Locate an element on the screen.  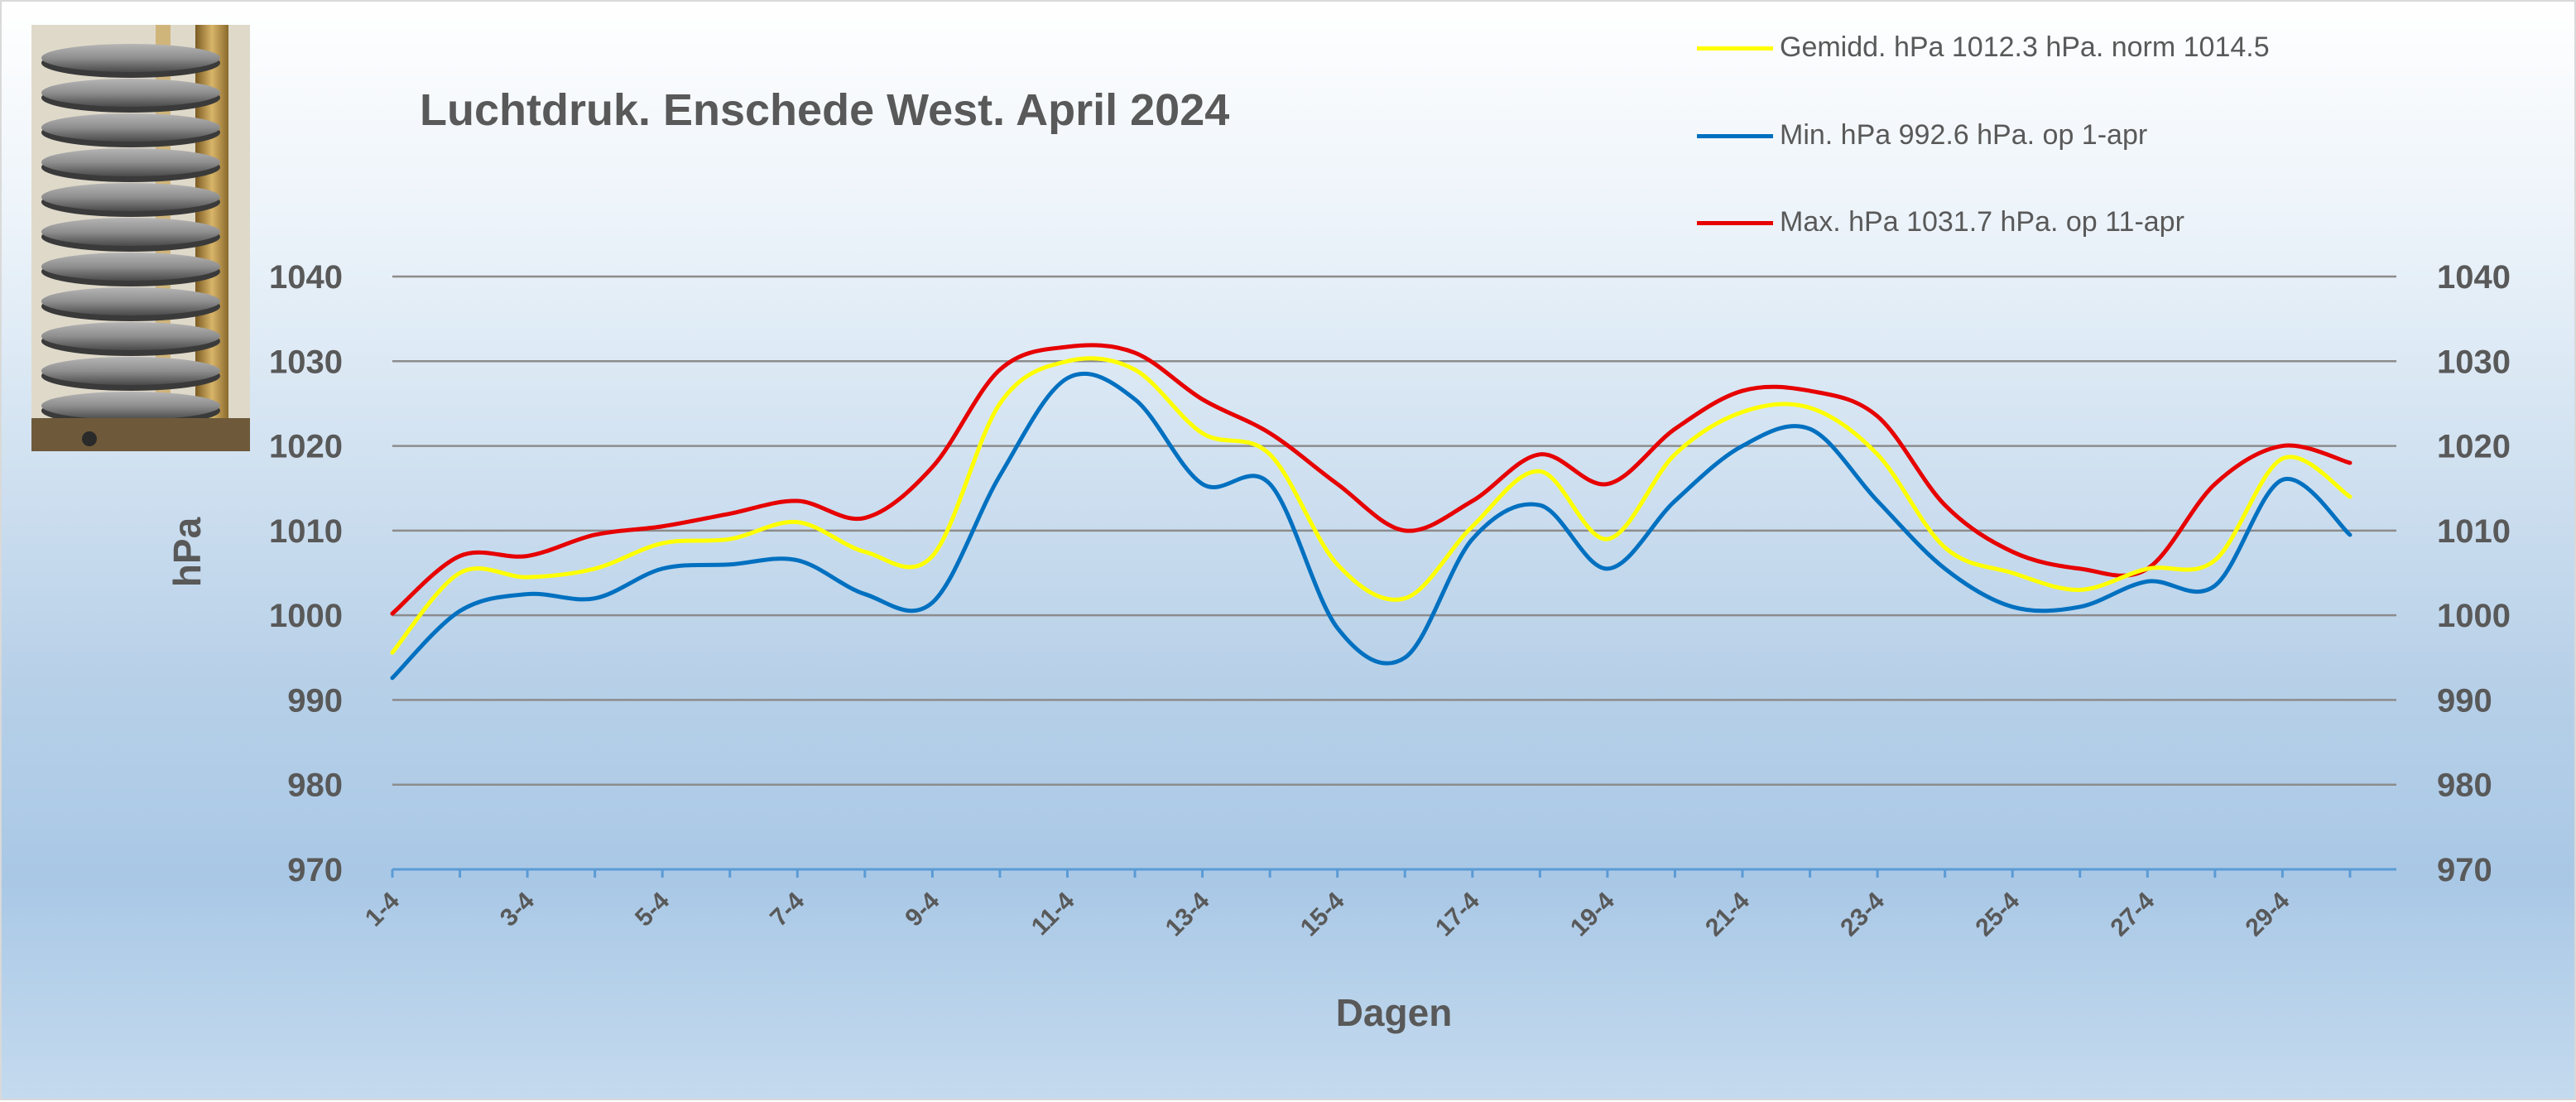
x-tick-label: 1-4 is located at coordinates (382, 909).